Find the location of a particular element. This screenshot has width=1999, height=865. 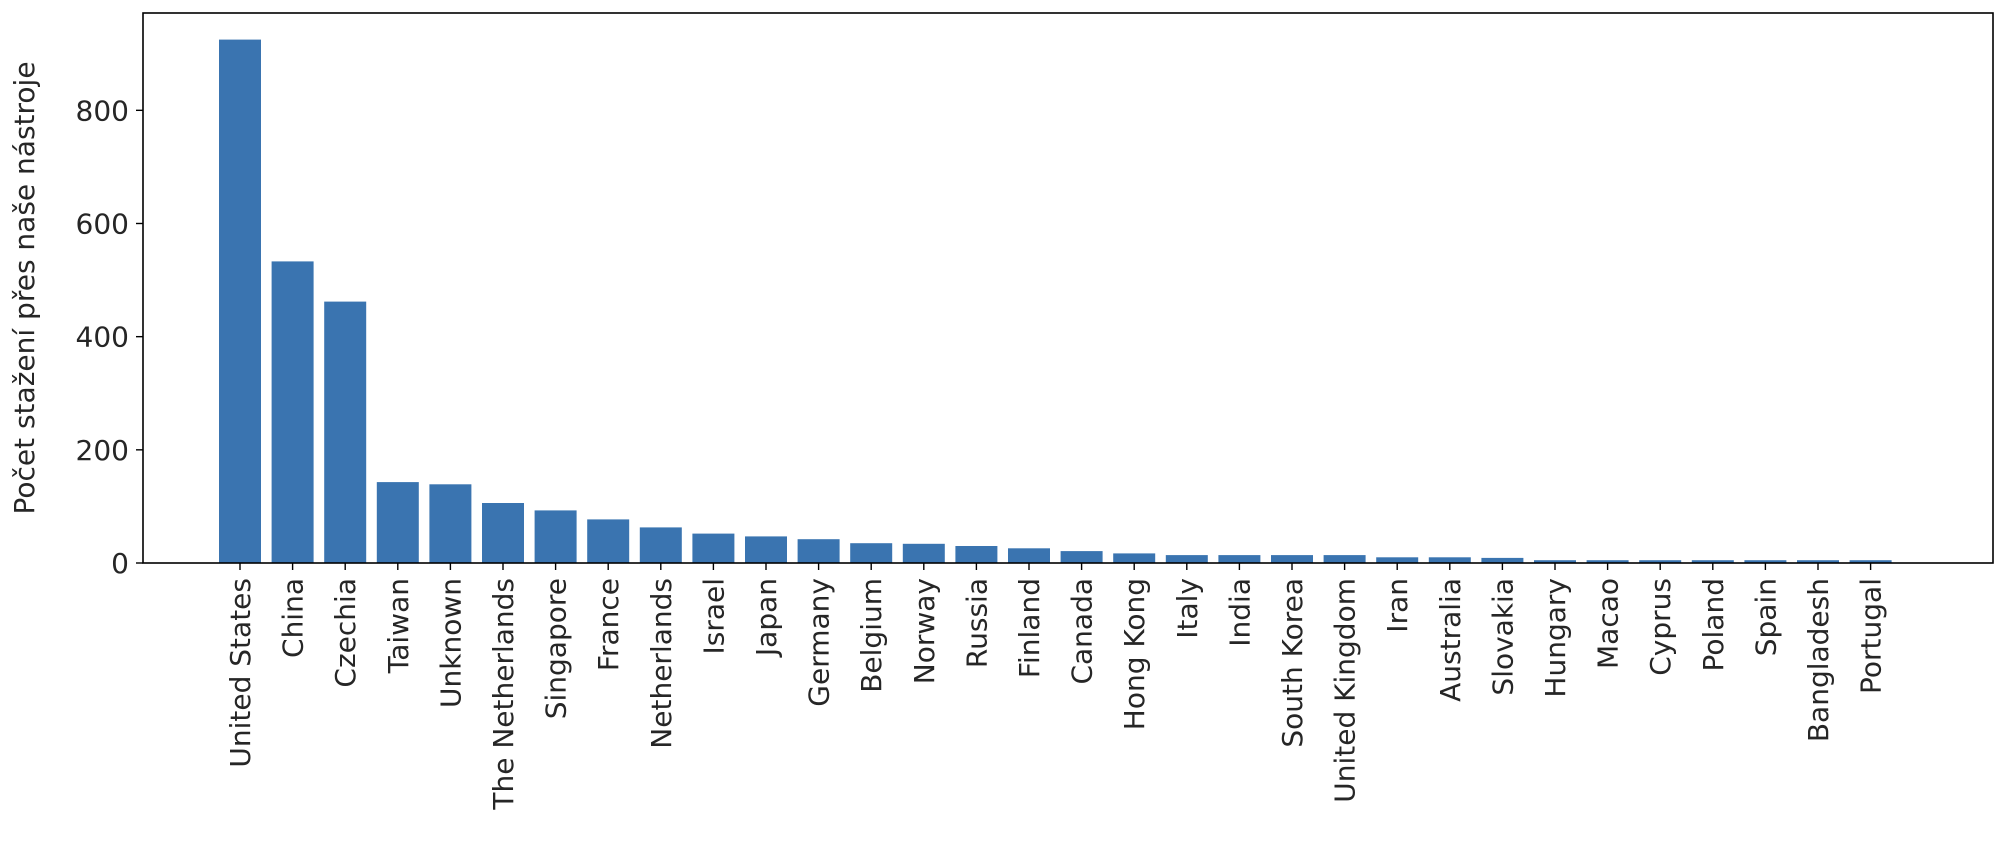

x-tick-label: Finland is located at coordinates (1029, 628).